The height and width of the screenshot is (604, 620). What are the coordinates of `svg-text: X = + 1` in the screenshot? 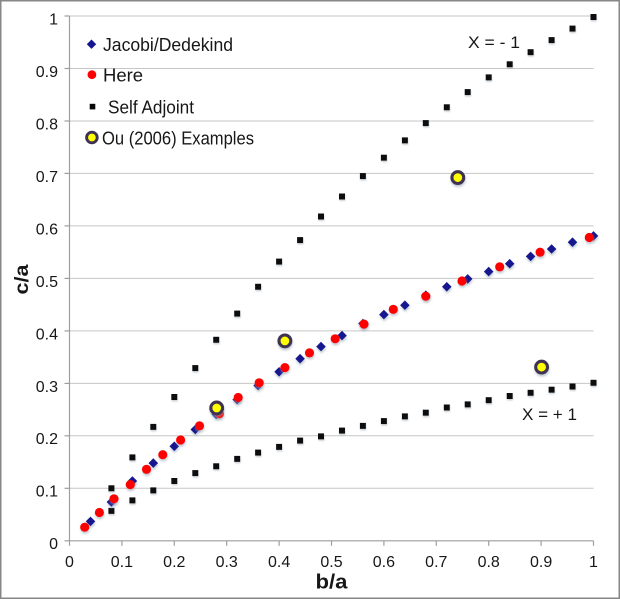 It's located at (549, 414).